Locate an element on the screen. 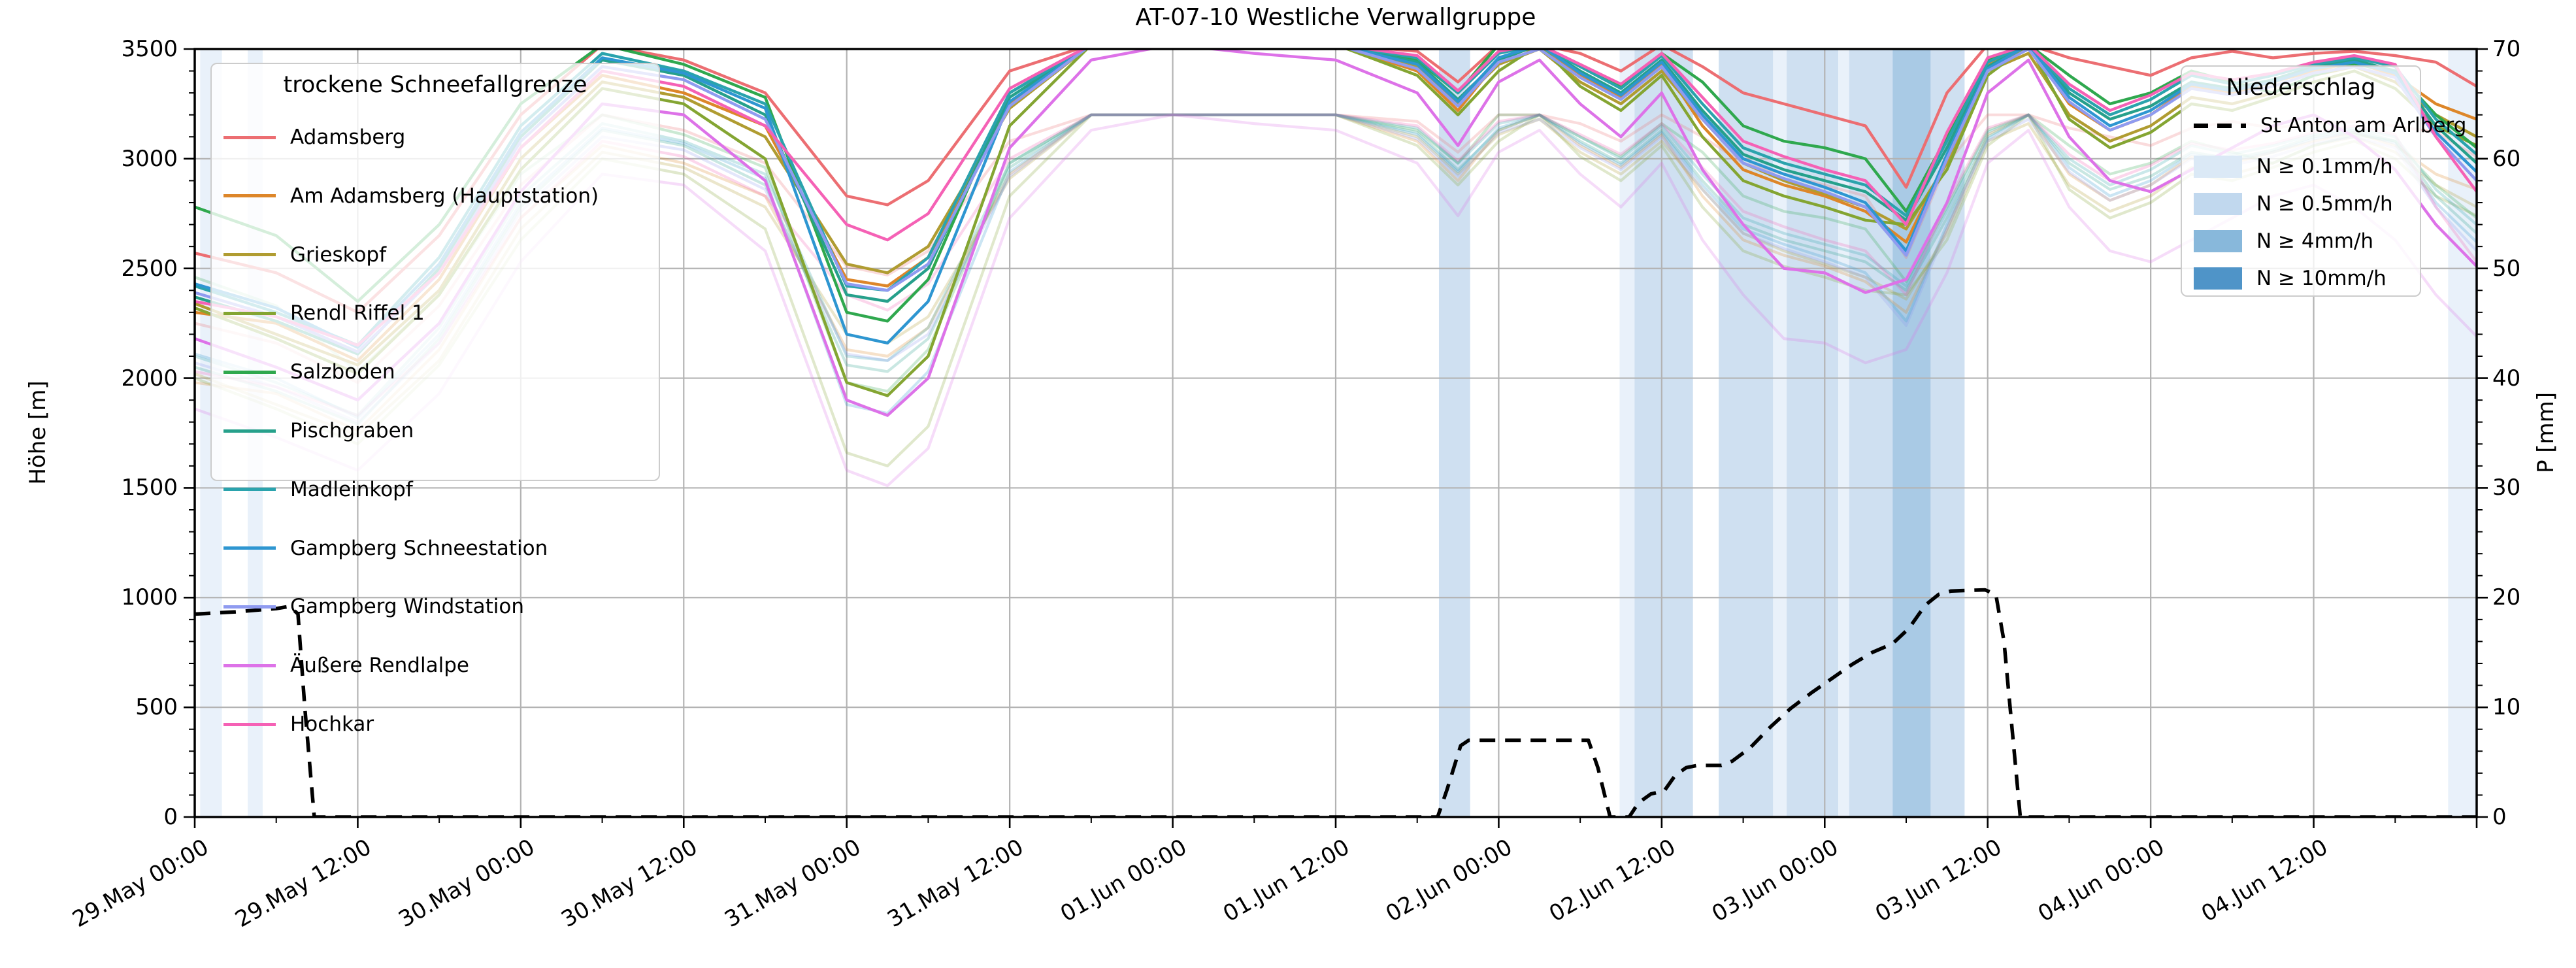 The height and width of the screenshot is (968, 2576). y-tick-left: 2500 is located at coordinates (149, 268).